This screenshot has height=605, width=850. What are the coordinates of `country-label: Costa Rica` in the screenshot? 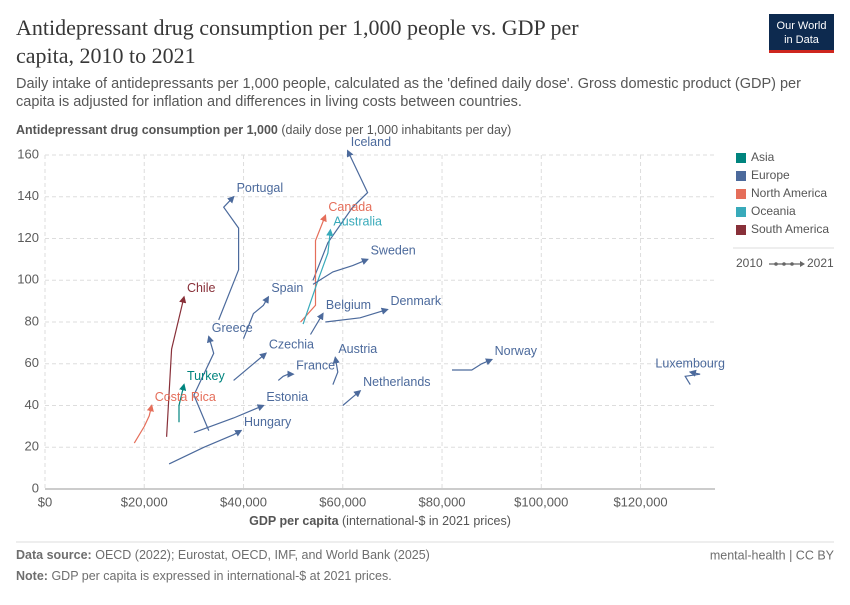 It's located at (185, 397).